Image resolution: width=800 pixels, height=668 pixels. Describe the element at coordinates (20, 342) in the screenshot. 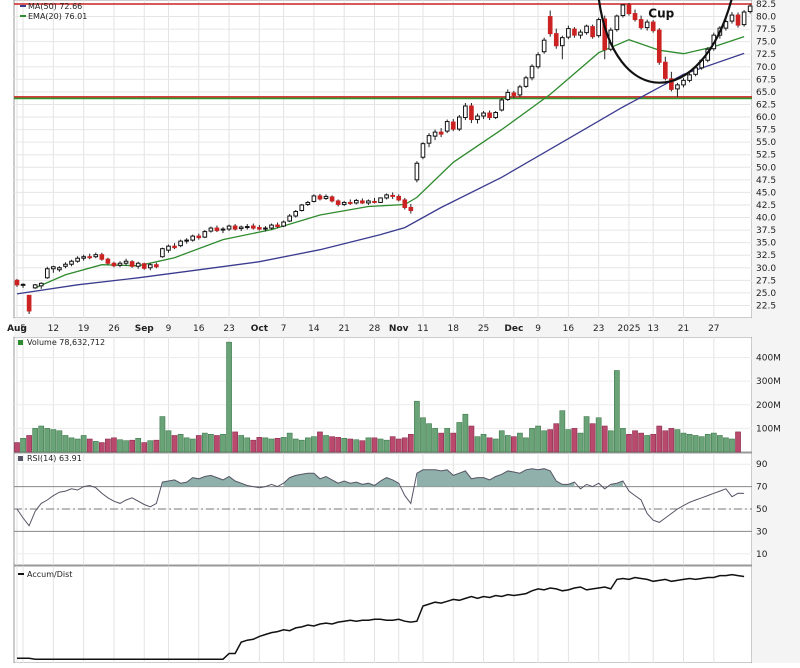

I see `volume-legend-swatch` at that location.